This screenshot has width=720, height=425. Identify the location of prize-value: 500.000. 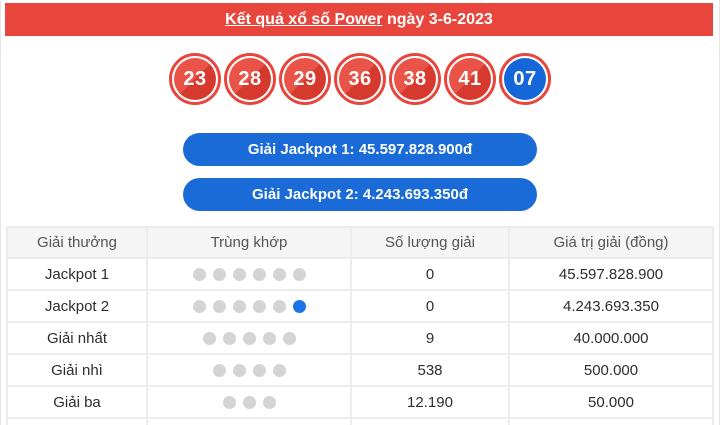
(611, 370).